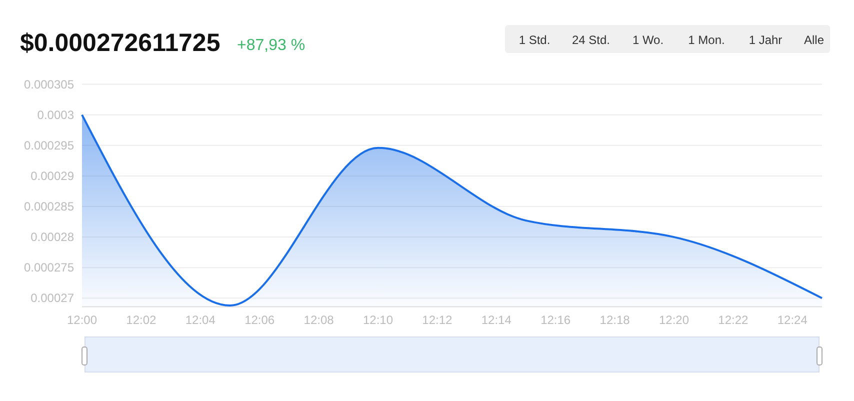  What do you see at coordinates (378, 320) in the screenshot?
I see `x-tick-label: 12:10` at bounding box center [378, 320].